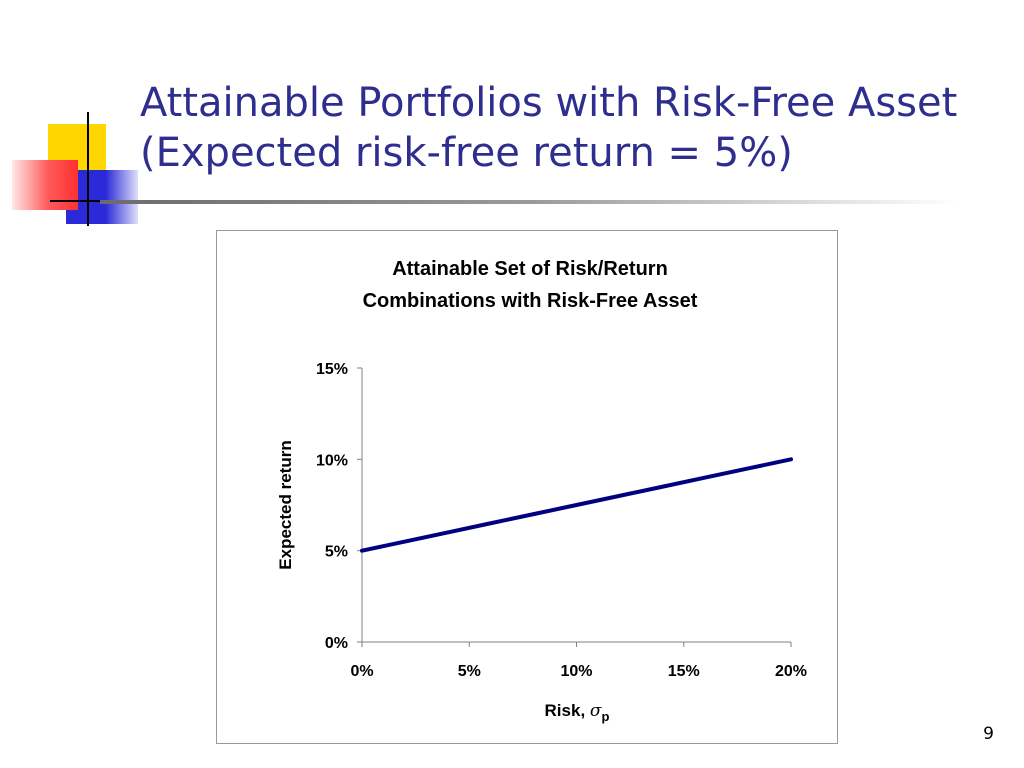 Image resolution: width=1024 pixels, height=768 pixels. What do you see at coordinates (530, 202) in the screenshot?
I see `title-underline-gradient` at bounding box center [530, 202].